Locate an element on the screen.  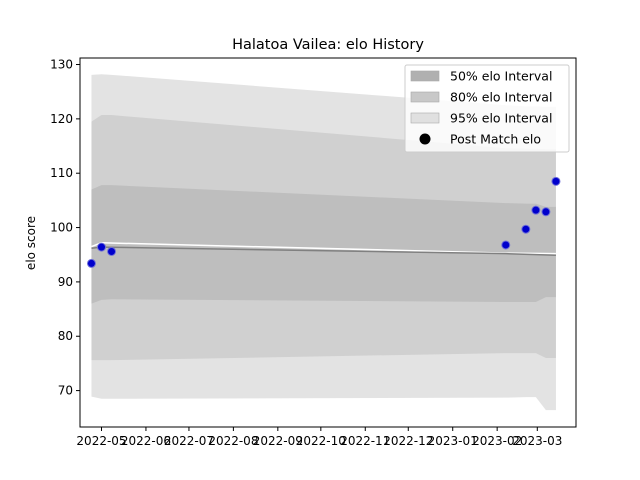
legend-swatch-80-elo-interval is located at coordinates (425, 97).